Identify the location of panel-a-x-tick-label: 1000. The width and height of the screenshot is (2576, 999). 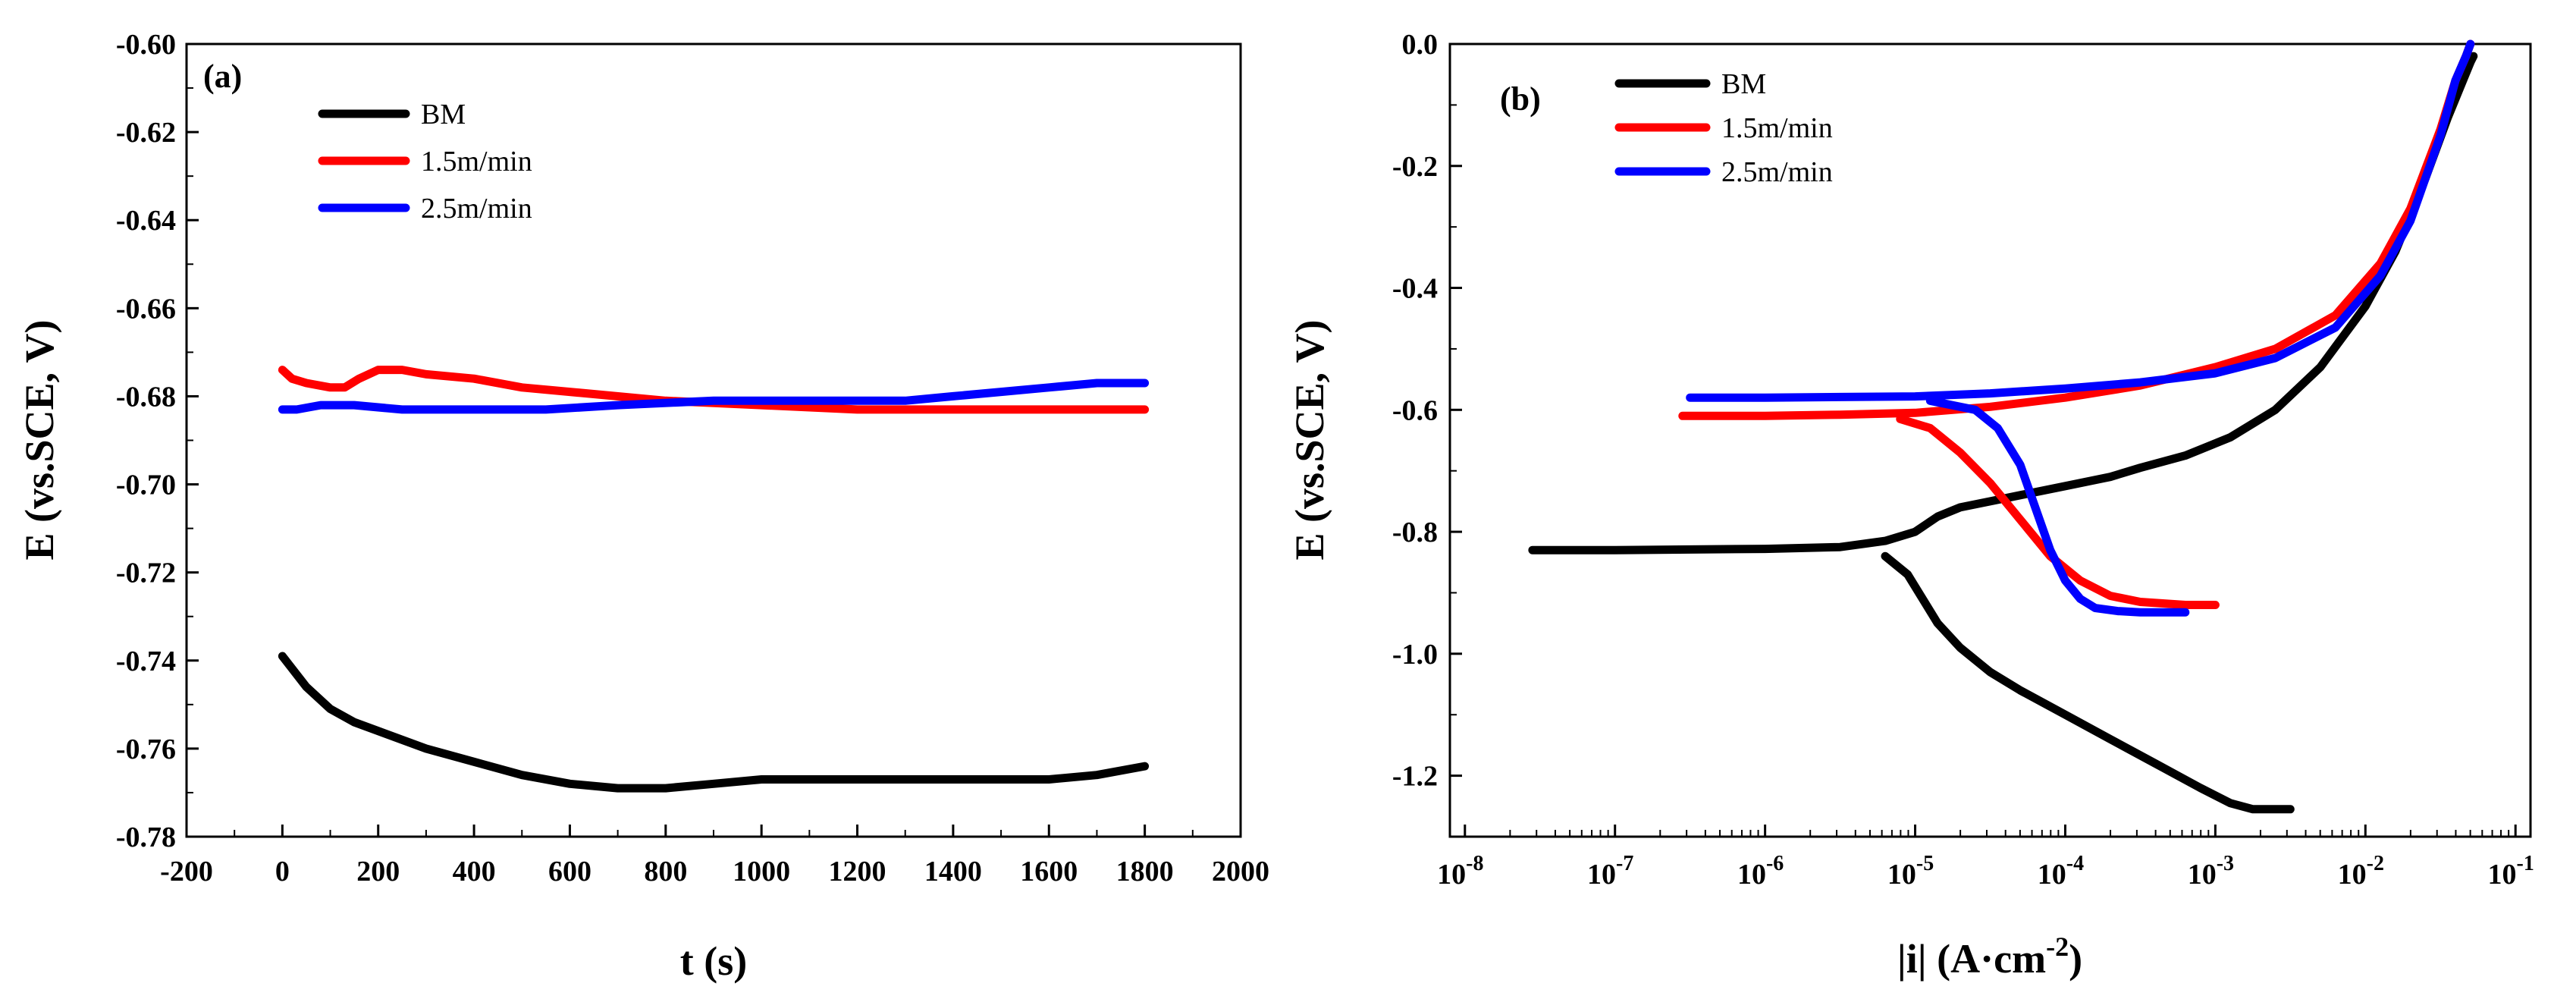
(761, 871).